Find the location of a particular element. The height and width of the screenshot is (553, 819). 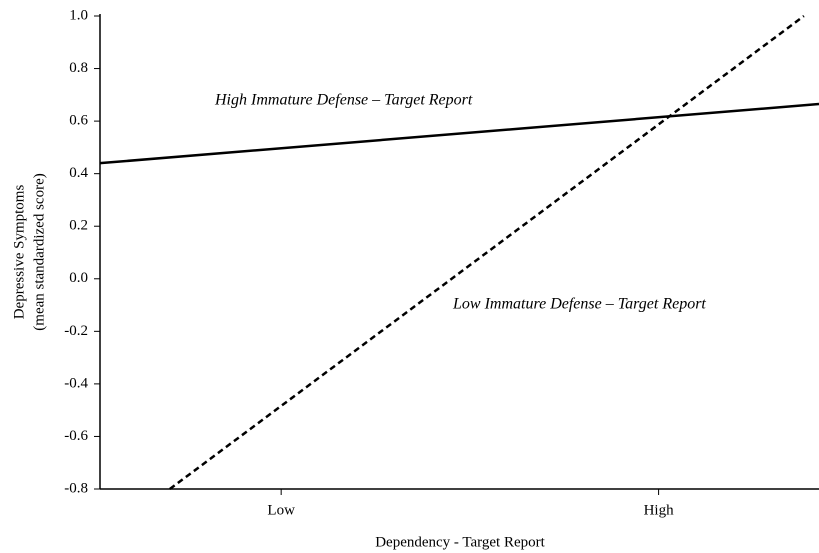

y-tick-label: 1.0 is located at coordinates (78, 15).